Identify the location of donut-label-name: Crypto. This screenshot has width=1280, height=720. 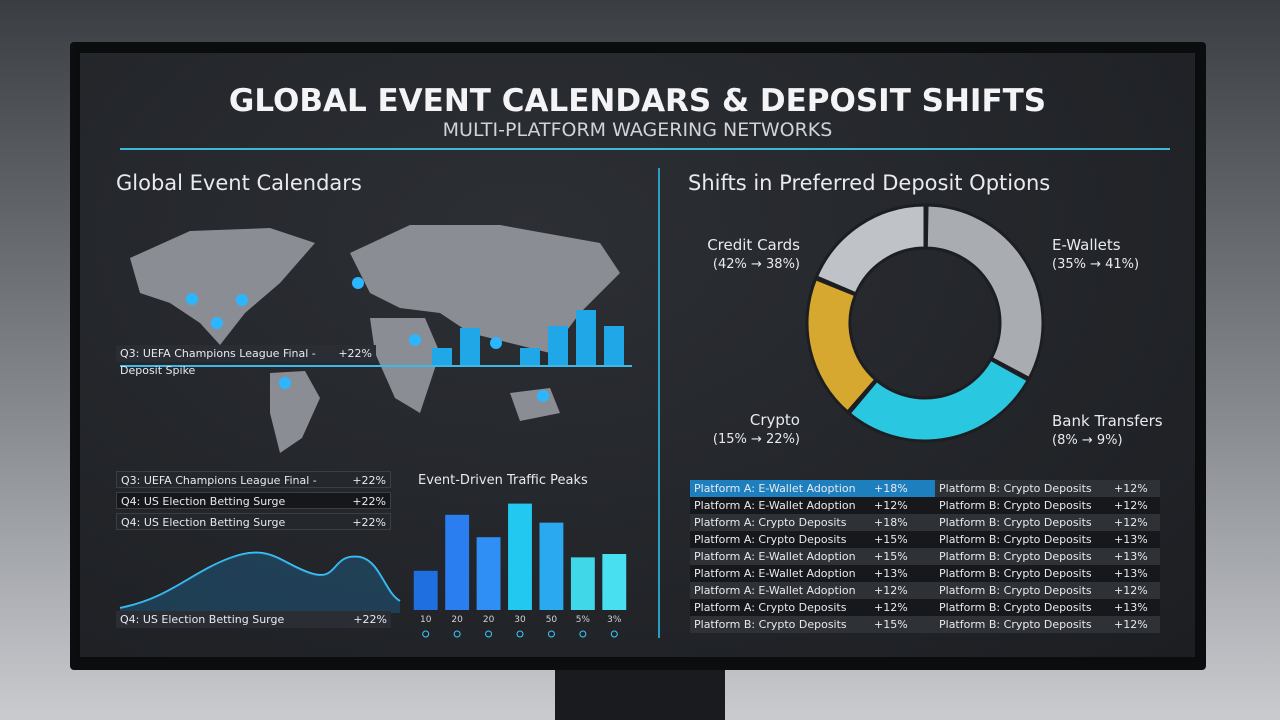
(774, 420).